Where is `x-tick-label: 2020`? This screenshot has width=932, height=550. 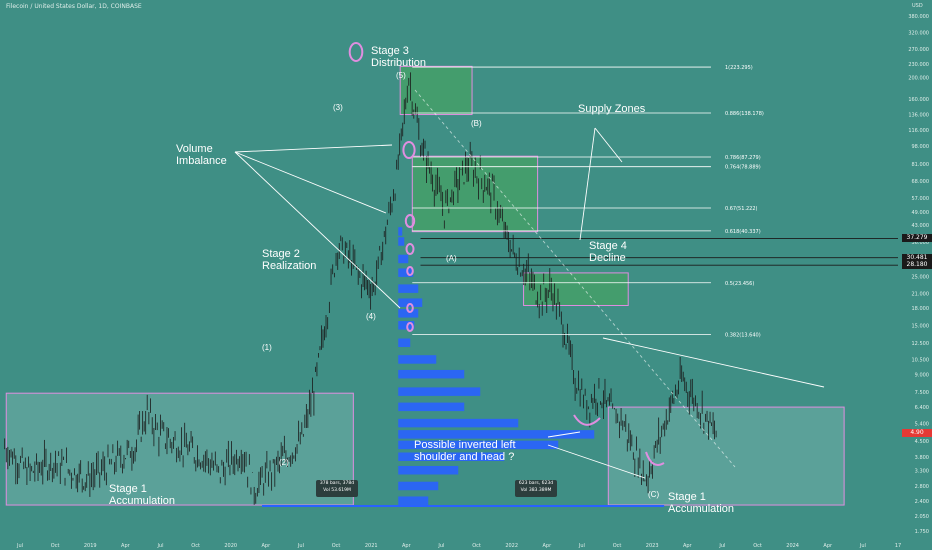 x-tick-label: 2020 is located at coordinates (230, 546).